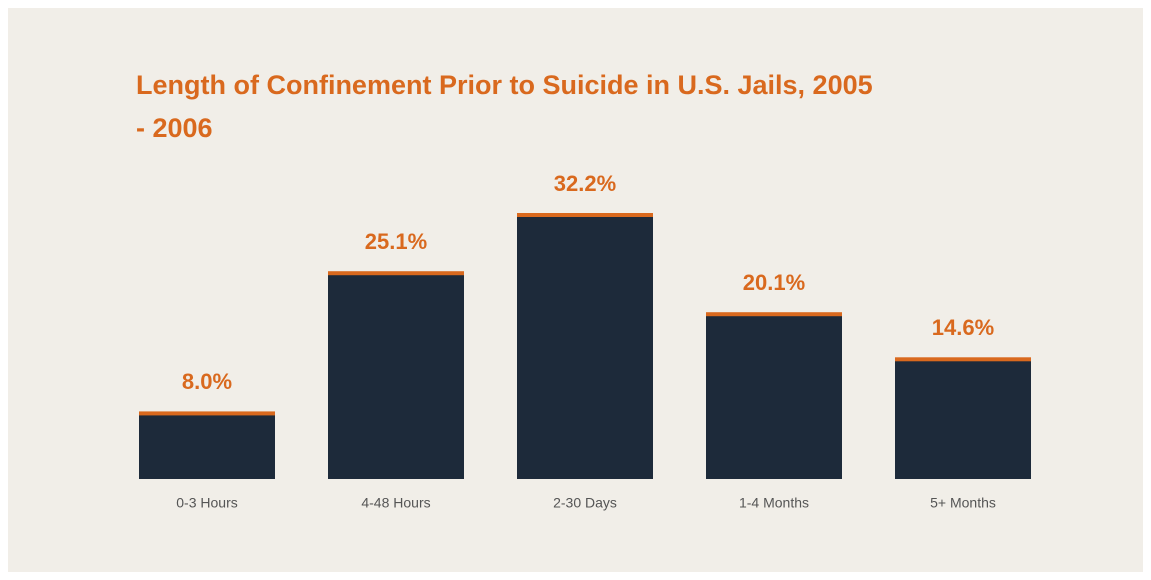 The width and height of the screenshot is (1151, 580). Describe the element at coordinates (206, 503) in the screenshot. I see `x-tick-label: 0-3 Hours` at that location.